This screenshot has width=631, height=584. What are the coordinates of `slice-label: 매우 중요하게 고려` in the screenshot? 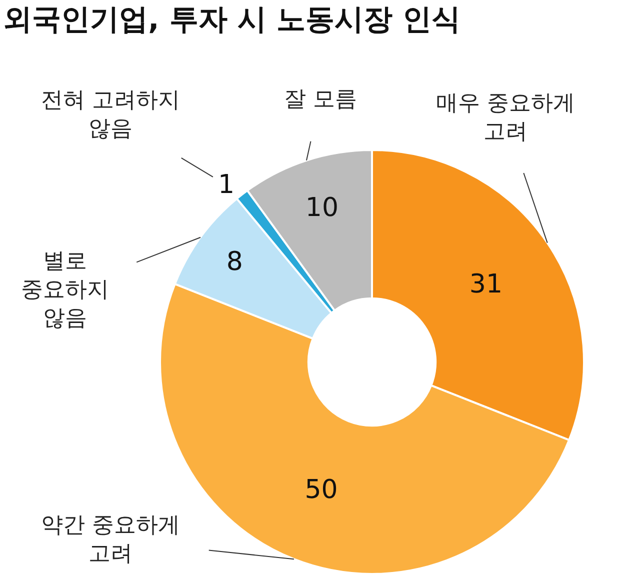 It's located at (505, 118).